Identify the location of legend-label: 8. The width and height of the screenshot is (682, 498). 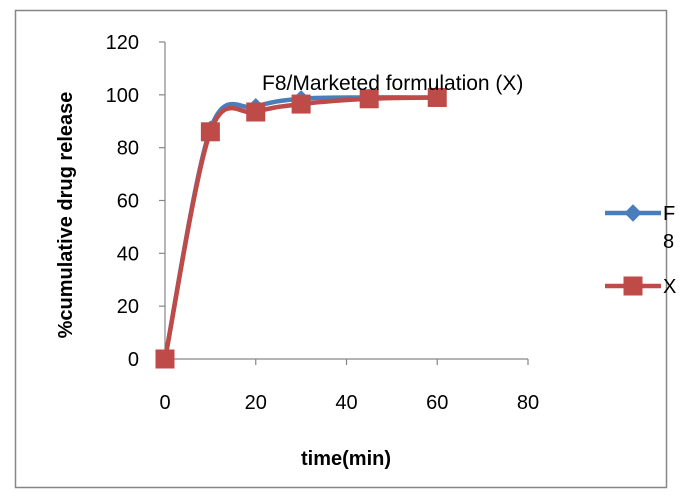
(668, 242).